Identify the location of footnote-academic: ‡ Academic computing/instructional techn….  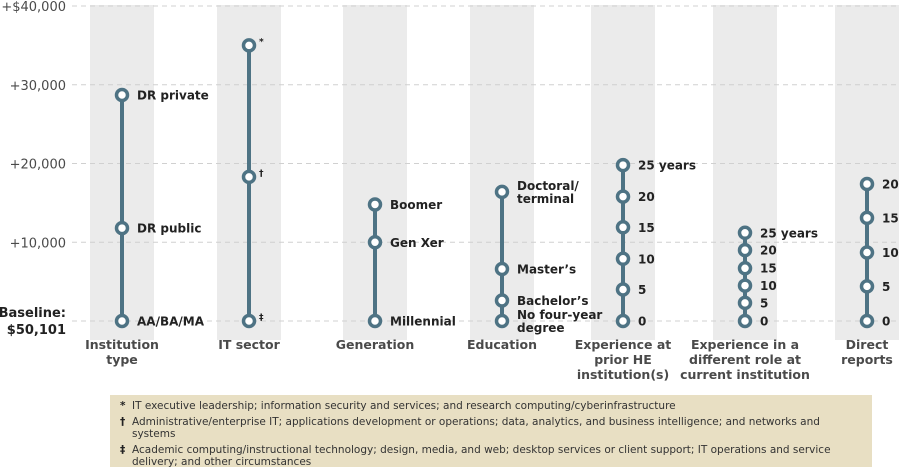
(491, 456).